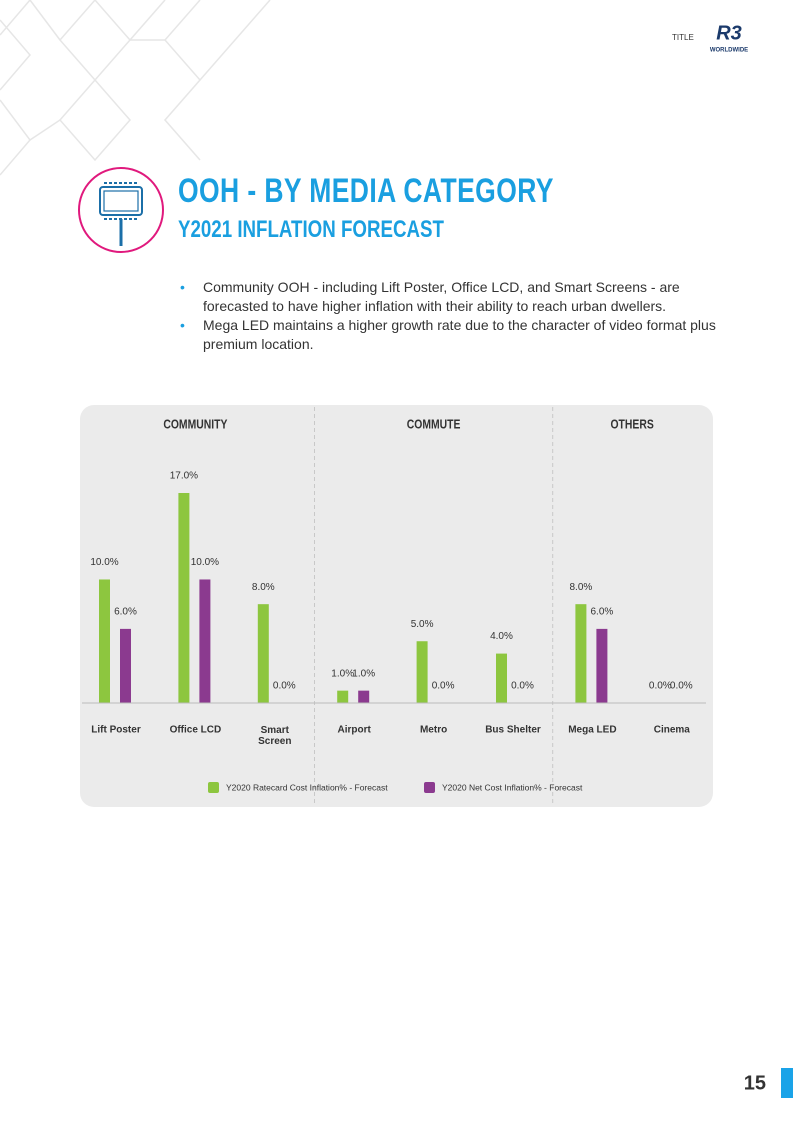  Describe the element at coordinates (184, 476) in the screenshot. I see `value-label: 17.0%` at that location.